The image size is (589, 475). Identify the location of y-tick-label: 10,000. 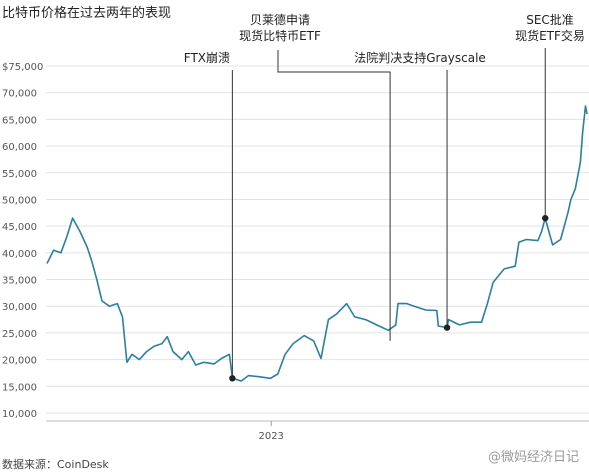
(19, 414).